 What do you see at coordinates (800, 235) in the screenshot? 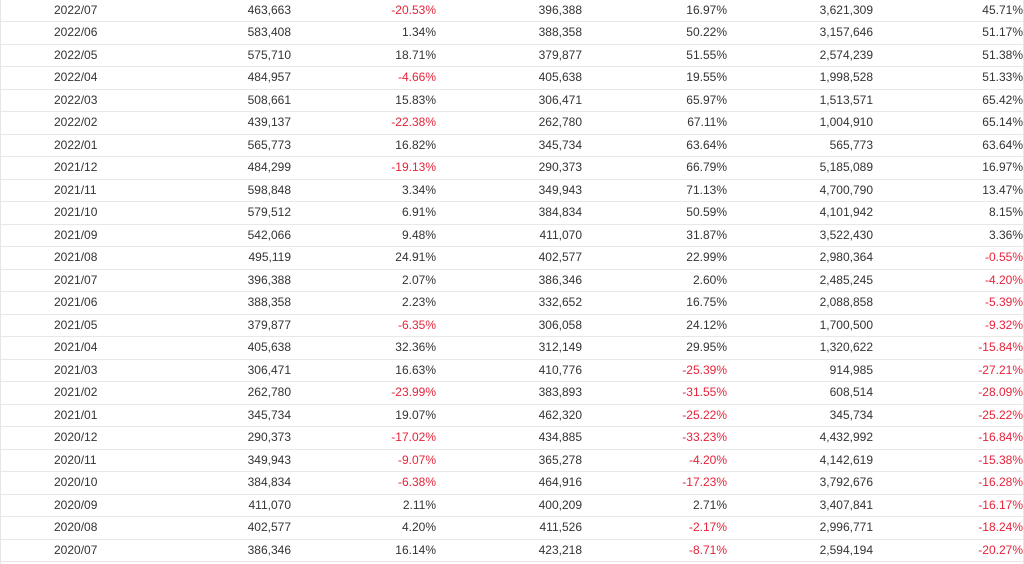
I see `cumulative-cell: 3,522,430` at bounding box center [800, 235].